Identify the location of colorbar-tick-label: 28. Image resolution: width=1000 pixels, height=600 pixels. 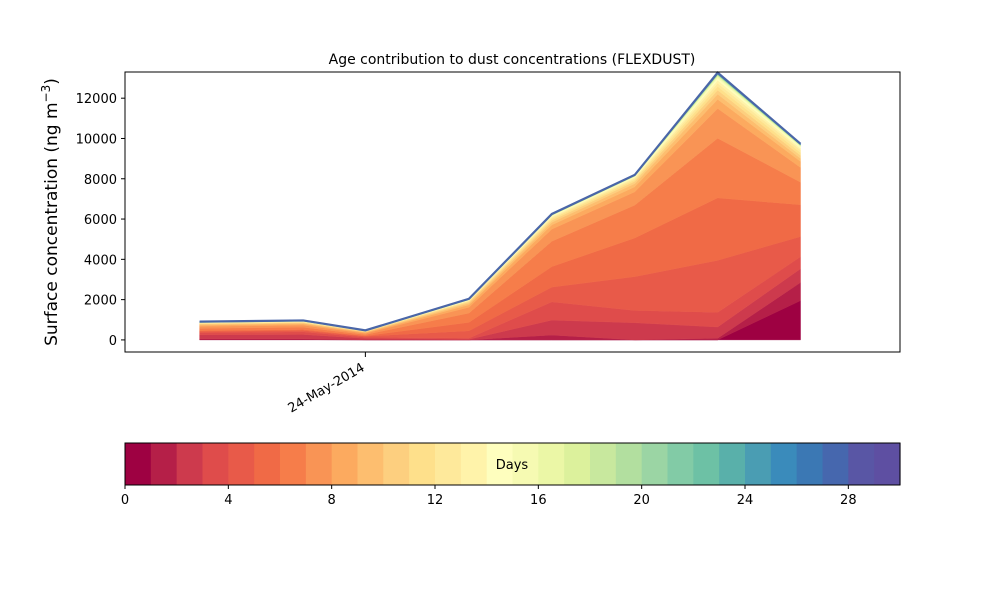
(848, 500).